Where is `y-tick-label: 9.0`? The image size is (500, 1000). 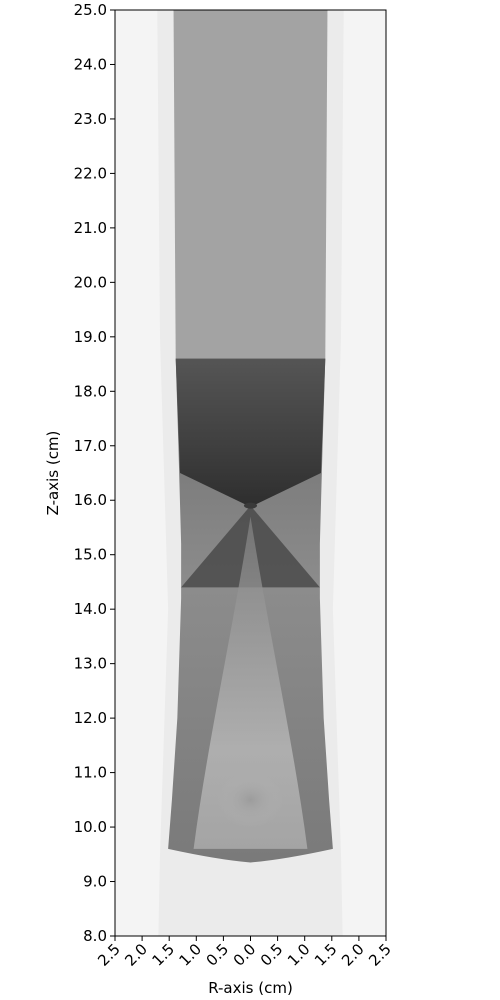 y-tick-label: 9.0 is located at coordinates (95, 882).